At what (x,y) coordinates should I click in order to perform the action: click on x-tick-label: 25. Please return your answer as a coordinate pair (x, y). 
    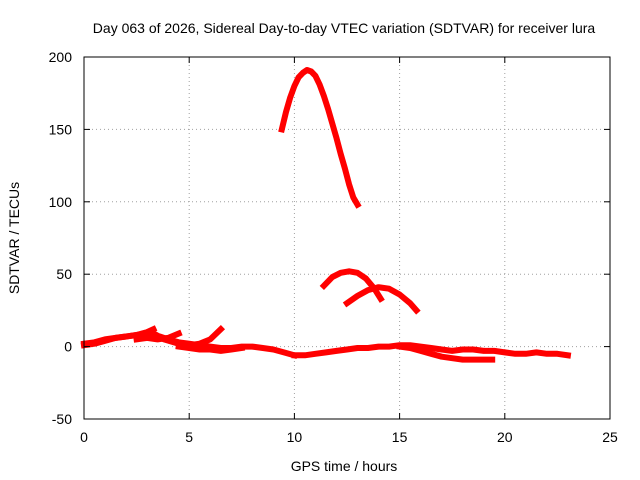
    Looking at the image, I should click on (610, 437).